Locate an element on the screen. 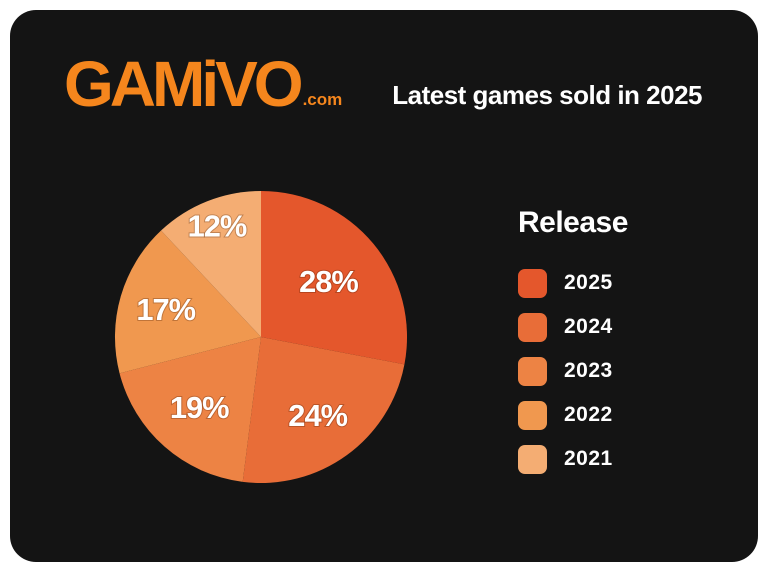  legend-items: 2025 2024 2023 2022 2021 is located at coordinates (573, 371).